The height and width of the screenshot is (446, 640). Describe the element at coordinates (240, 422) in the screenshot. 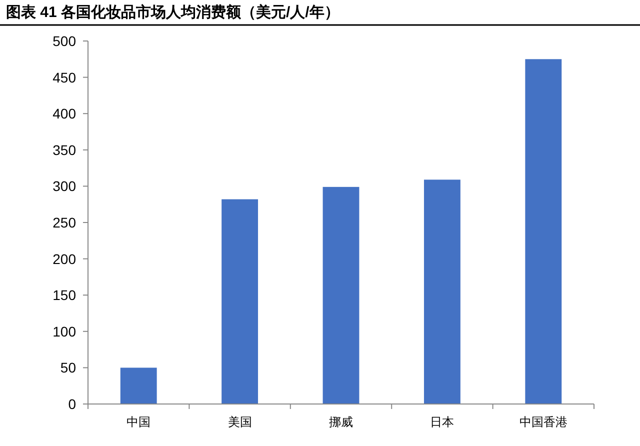

I see `x-tick-label: 美国` at that location.